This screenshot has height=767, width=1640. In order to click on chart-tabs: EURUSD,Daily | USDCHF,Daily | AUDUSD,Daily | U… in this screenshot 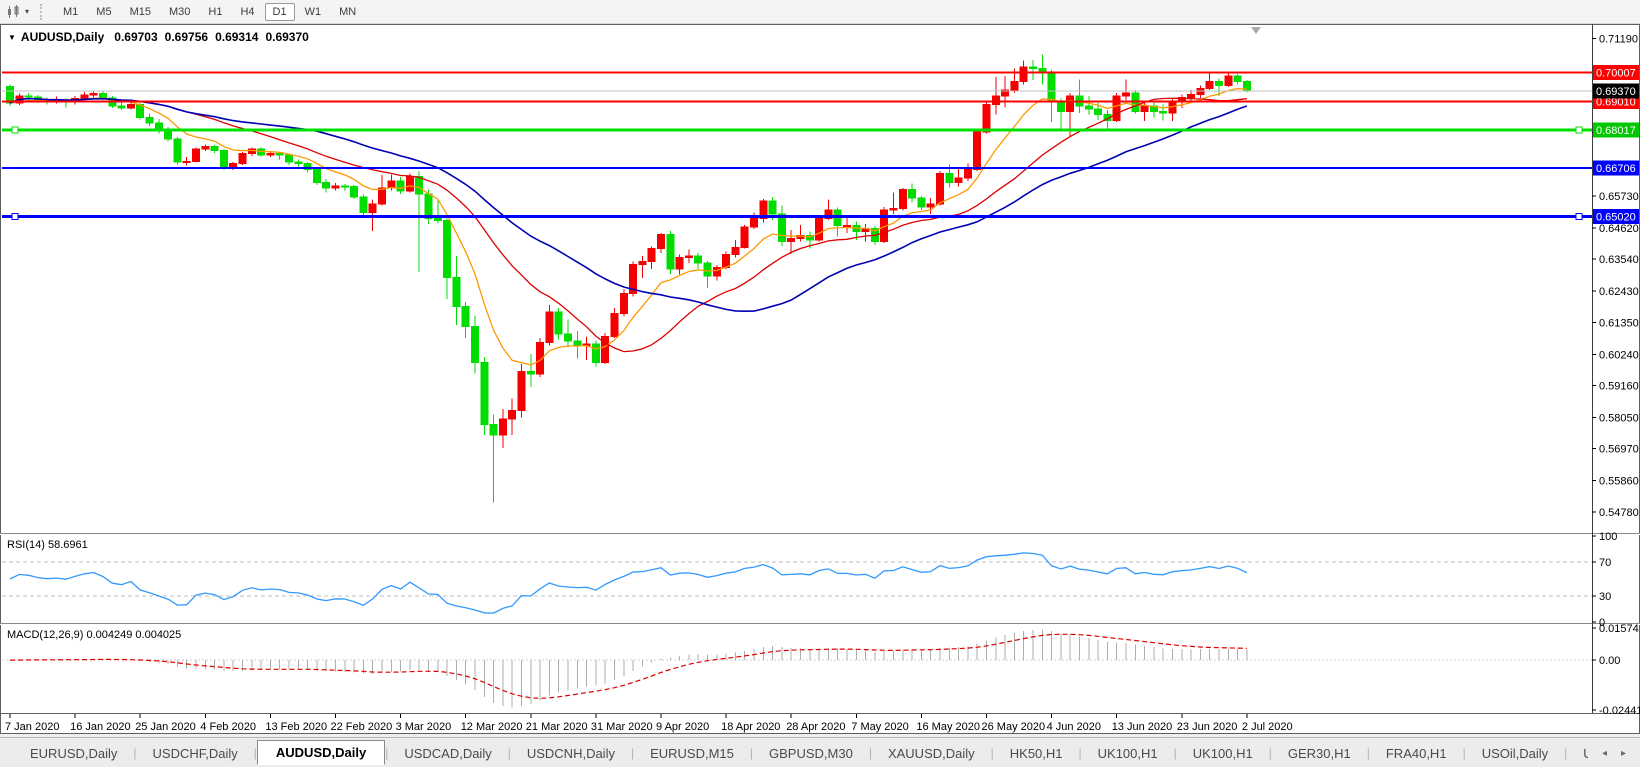, I will do `click(794, 752)`.